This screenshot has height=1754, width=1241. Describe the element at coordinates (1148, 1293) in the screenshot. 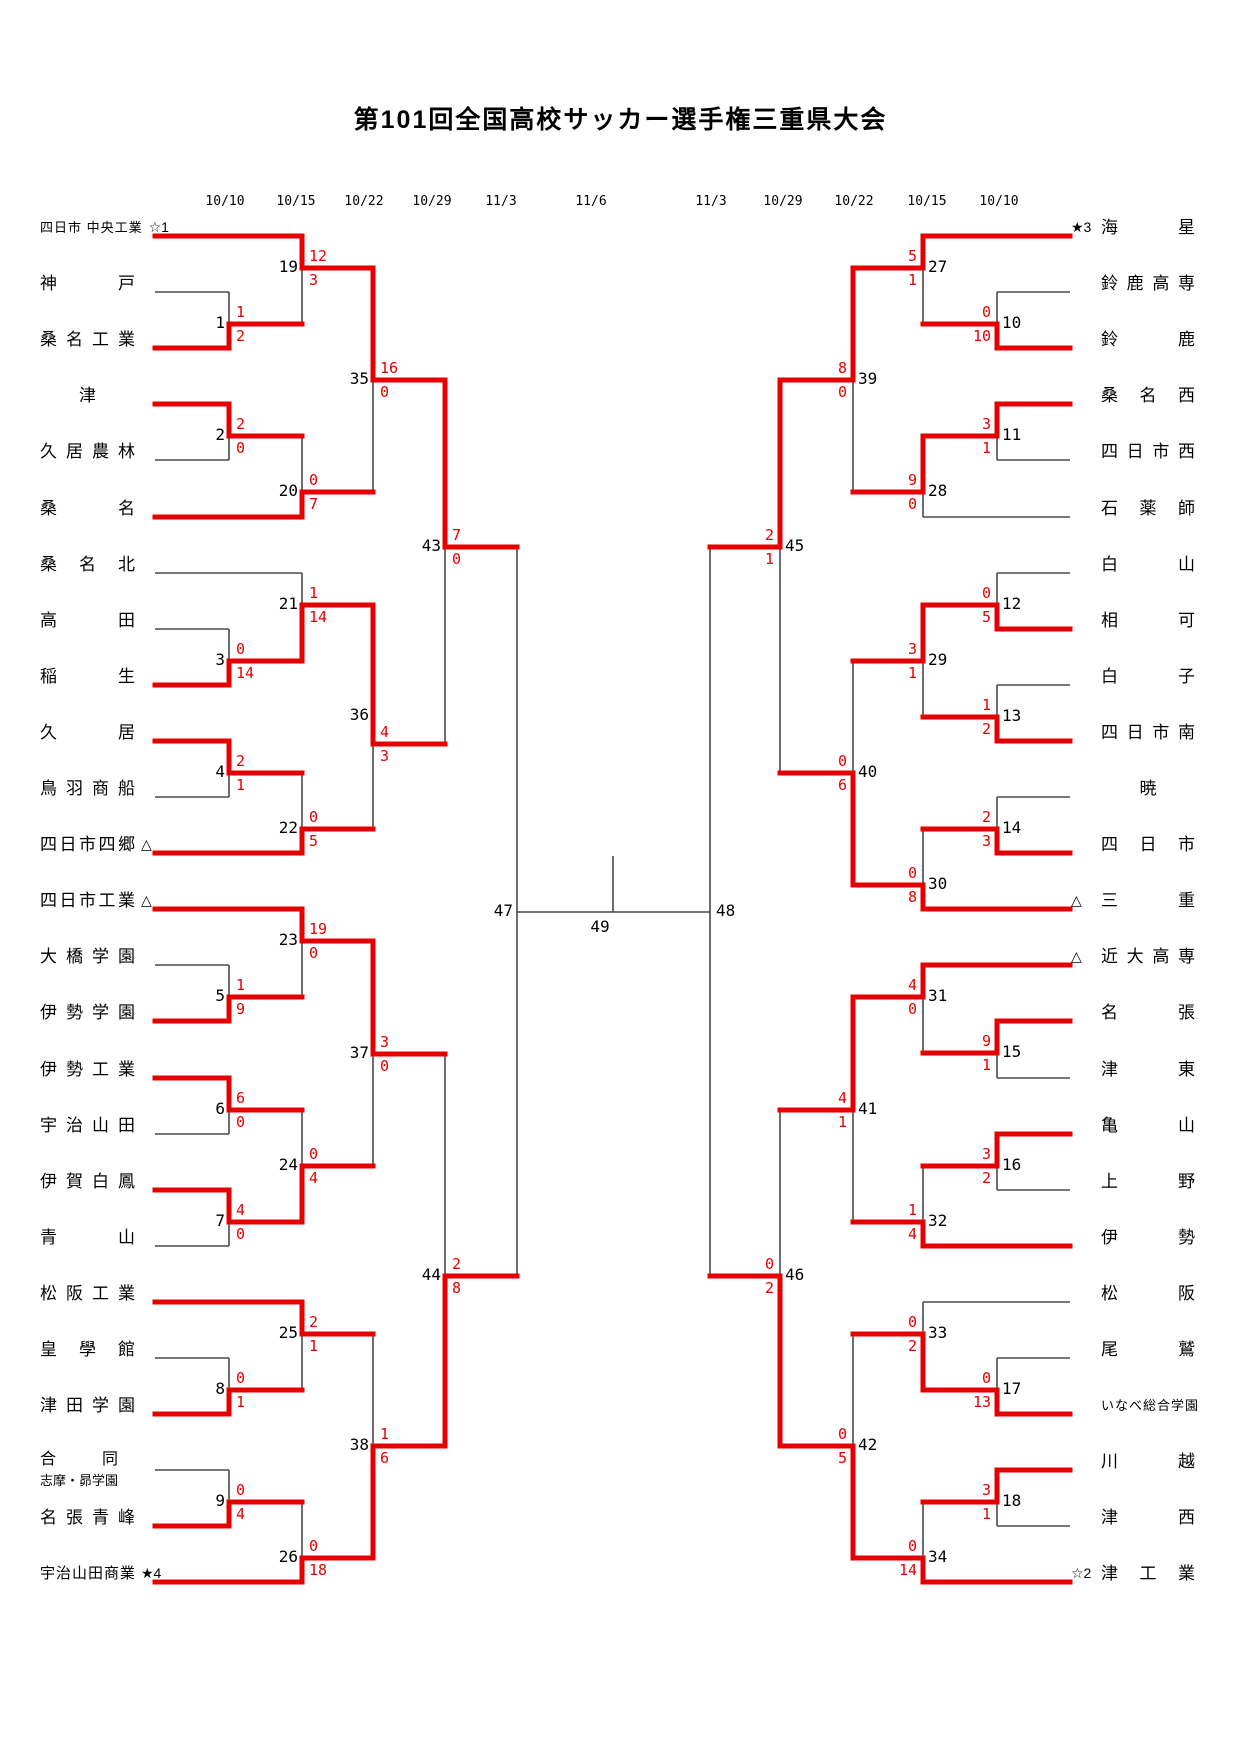

I see `team-name: 松阪` at that location.